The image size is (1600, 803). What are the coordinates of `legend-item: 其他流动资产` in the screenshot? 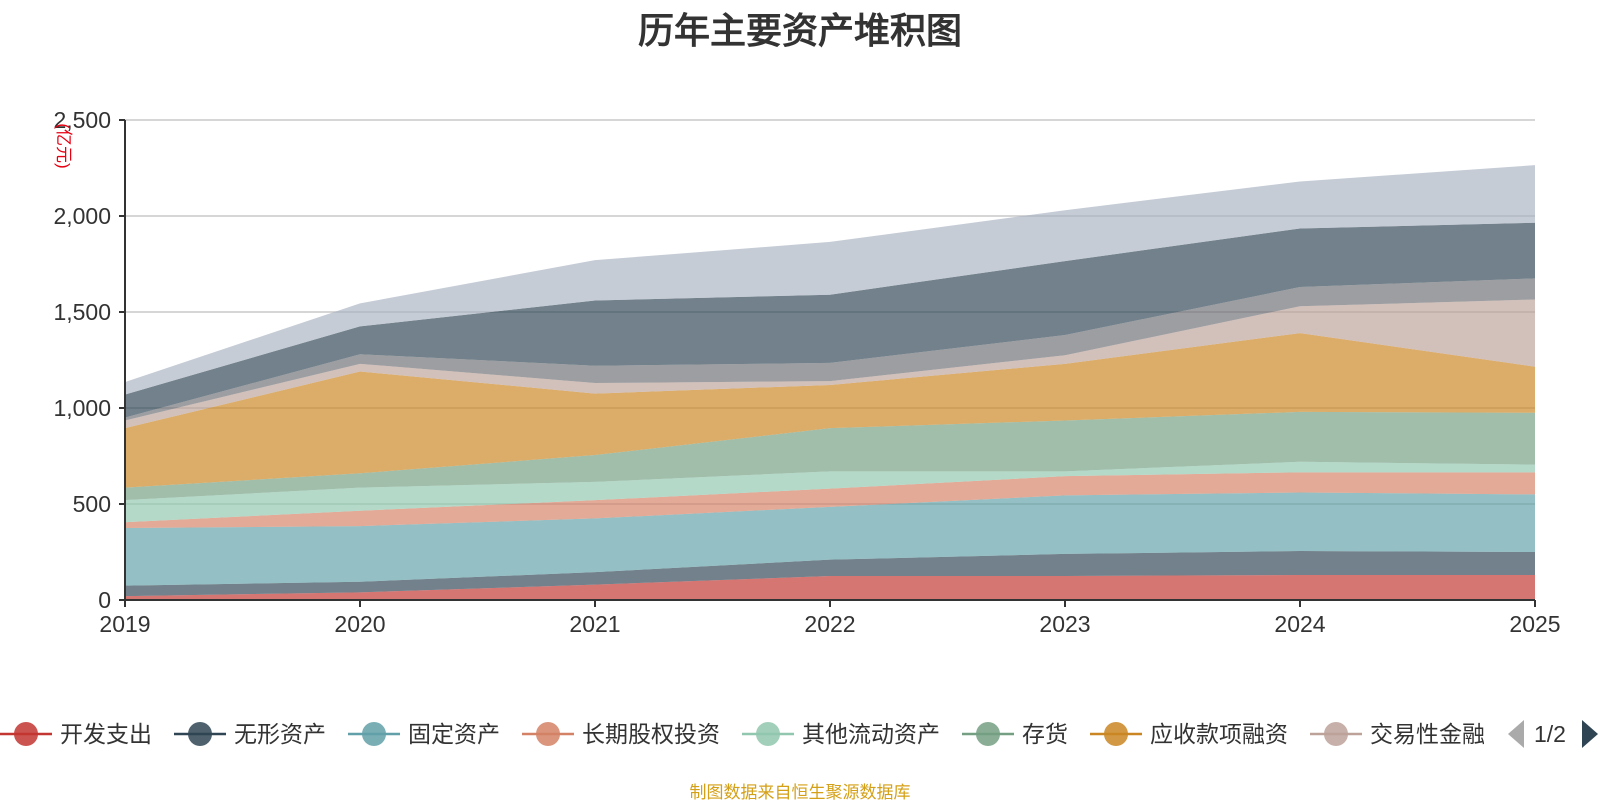 It's located at (841, 734).